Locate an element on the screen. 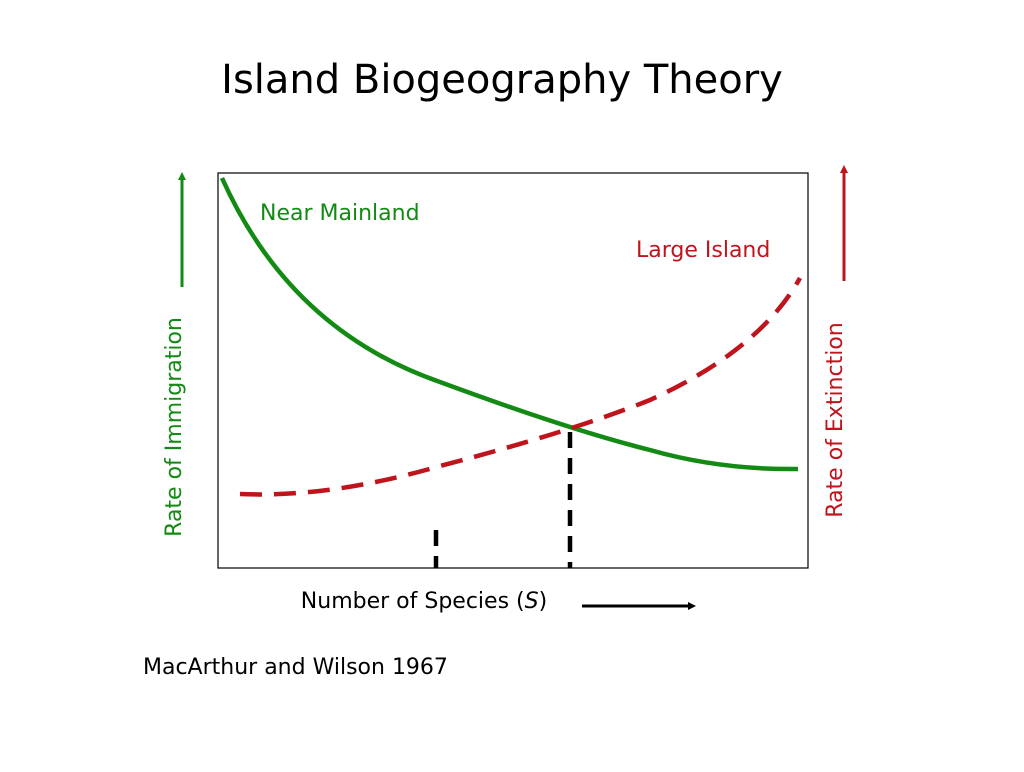 The image size is (1024, 772). axis-label: Rate of Extinction is located at coordinates (835, 419).